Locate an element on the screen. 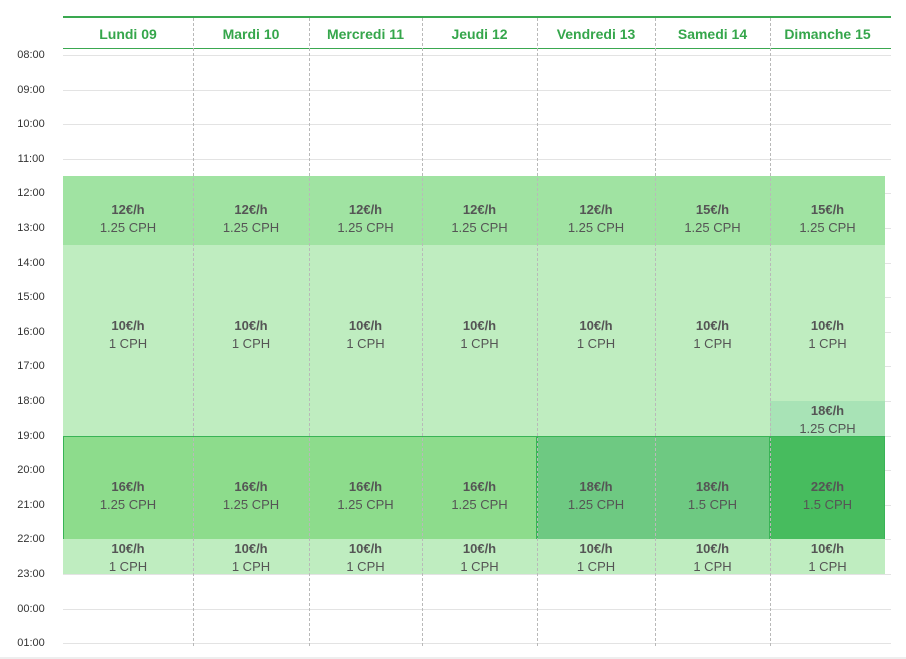  header-top-border is located at coordinates (477, 17).